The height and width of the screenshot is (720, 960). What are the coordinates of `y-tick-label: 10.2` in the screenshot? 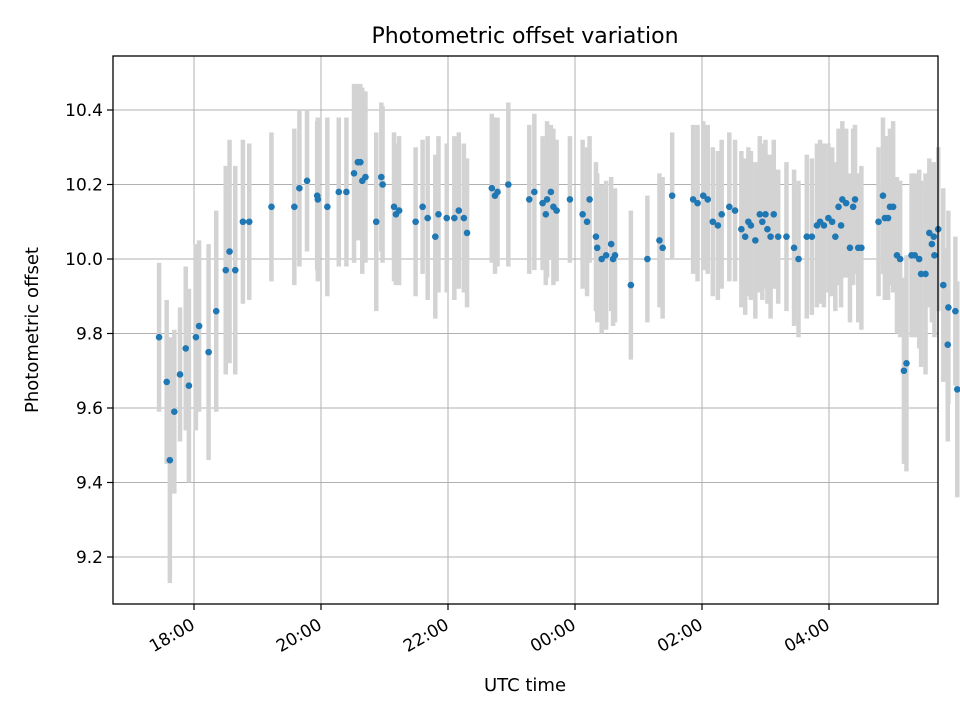 It's located at (84, 186).